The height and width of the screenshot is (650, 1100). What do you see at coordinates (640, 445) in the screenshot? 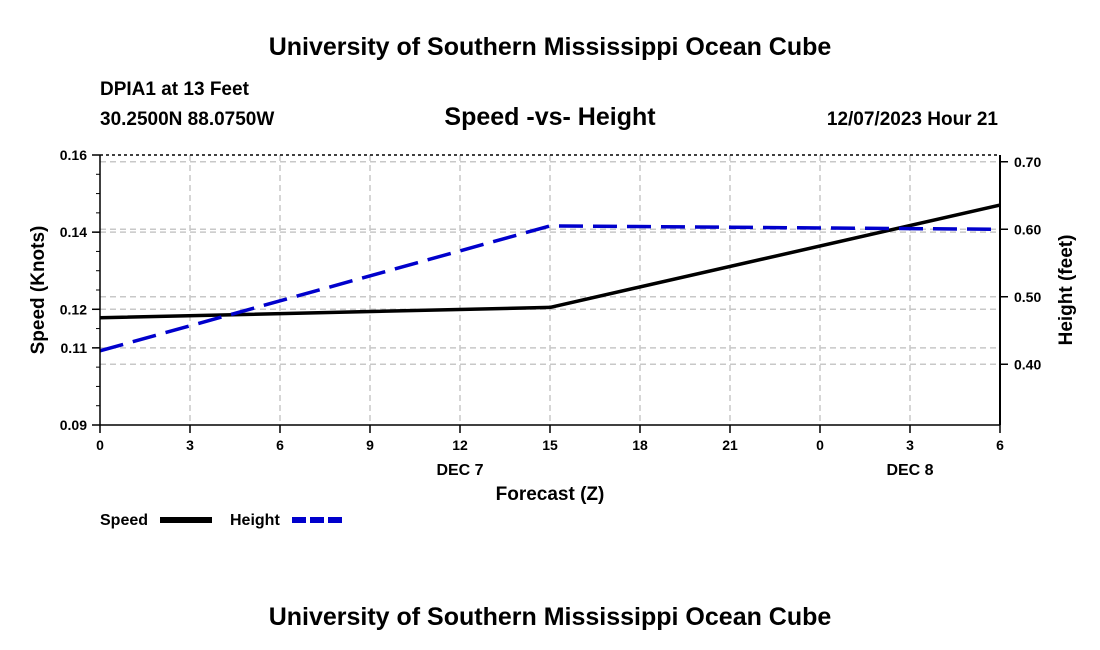
I see `x-tick-label: 18` at bounding box center [640, 445].